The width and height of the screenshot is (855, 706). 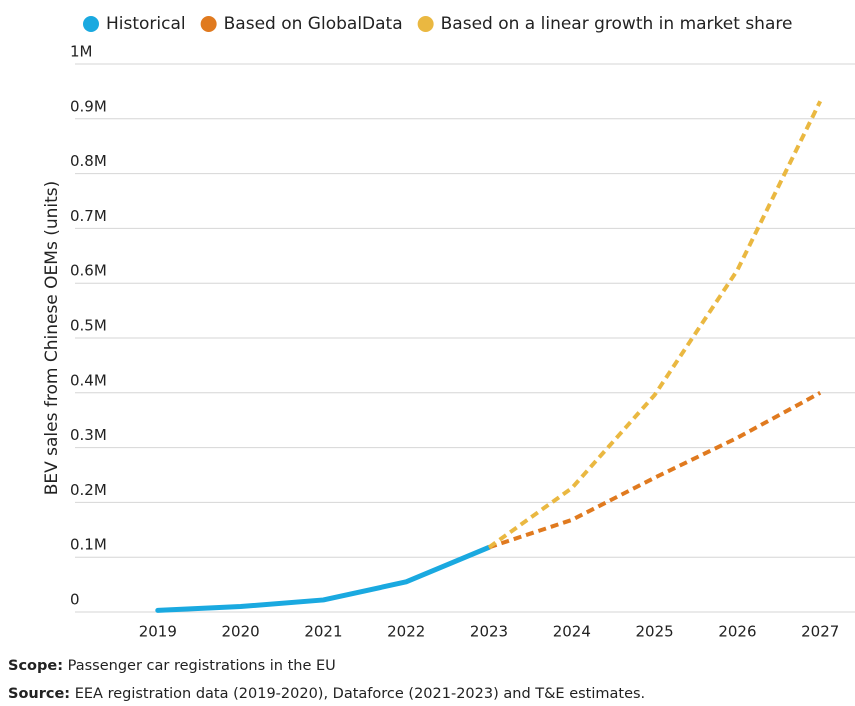 I want to click on y-axis-label: BEV sales from Chinese OEMs (units), so click(x=52, y=338).